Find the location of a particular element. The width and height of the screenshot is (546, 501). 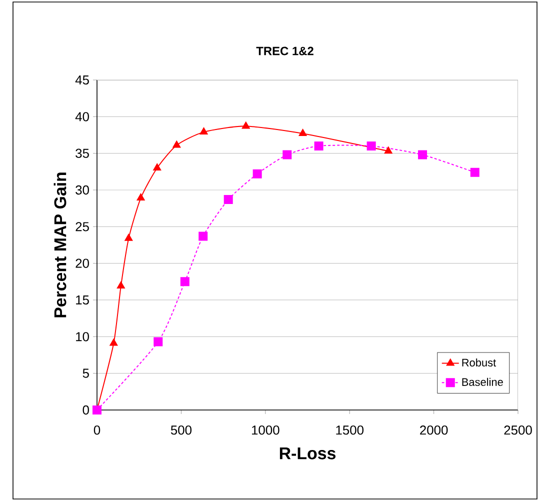

x-tick-label: 1500 is located at coordinates (350, 430).